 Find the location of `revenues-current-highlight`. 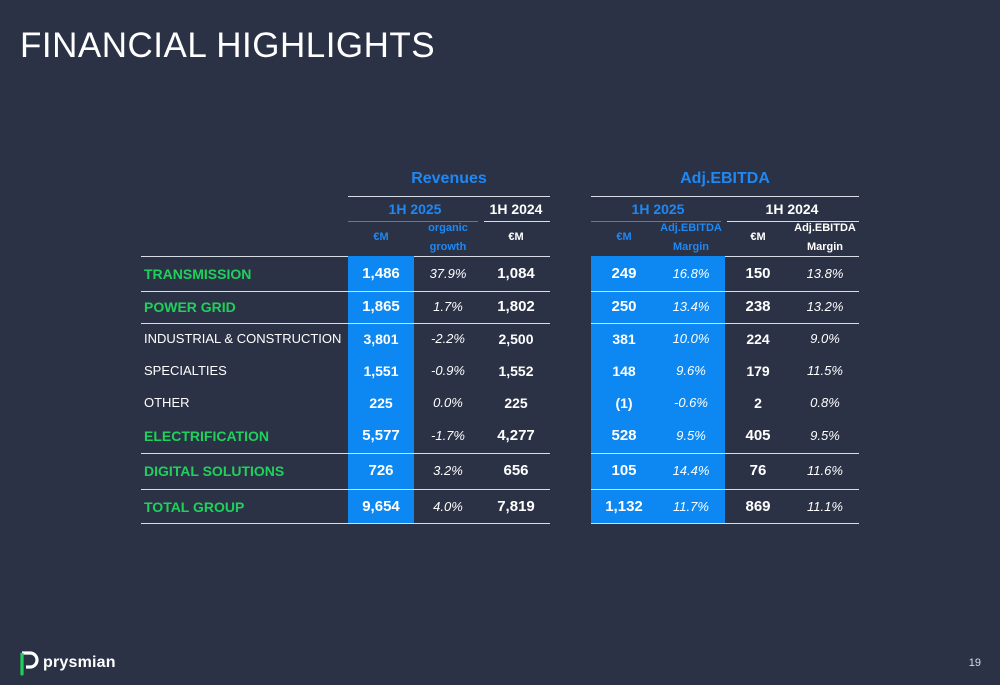

revenues-current-highlight is located at coordinates (381, 390).